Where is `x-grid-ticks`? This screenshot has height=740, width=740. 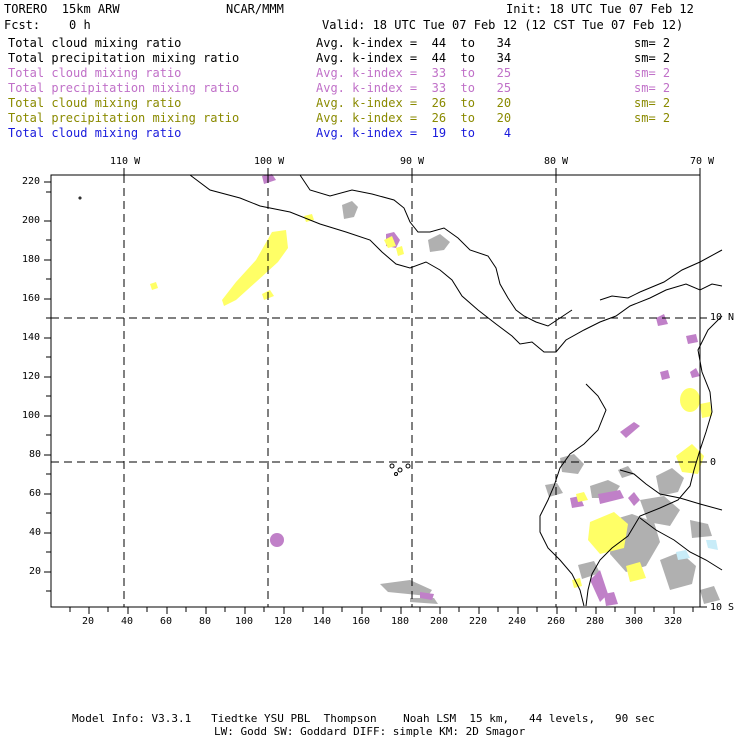 x-grid-ticks is located at coordinates (381, 610).